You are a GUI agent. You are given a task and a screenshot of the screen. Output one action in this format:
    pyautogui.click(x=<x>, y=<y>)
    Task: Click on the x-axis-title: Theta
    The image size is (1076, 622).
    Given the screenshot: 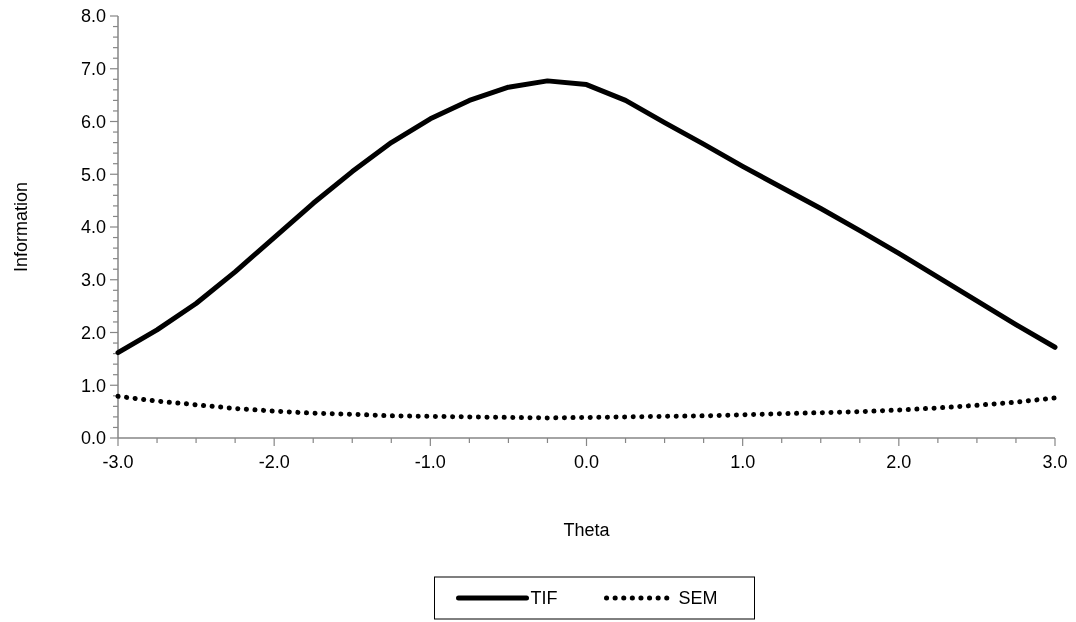 What is the action you would take?
    pyautogui.click(x=587, y=530)
    